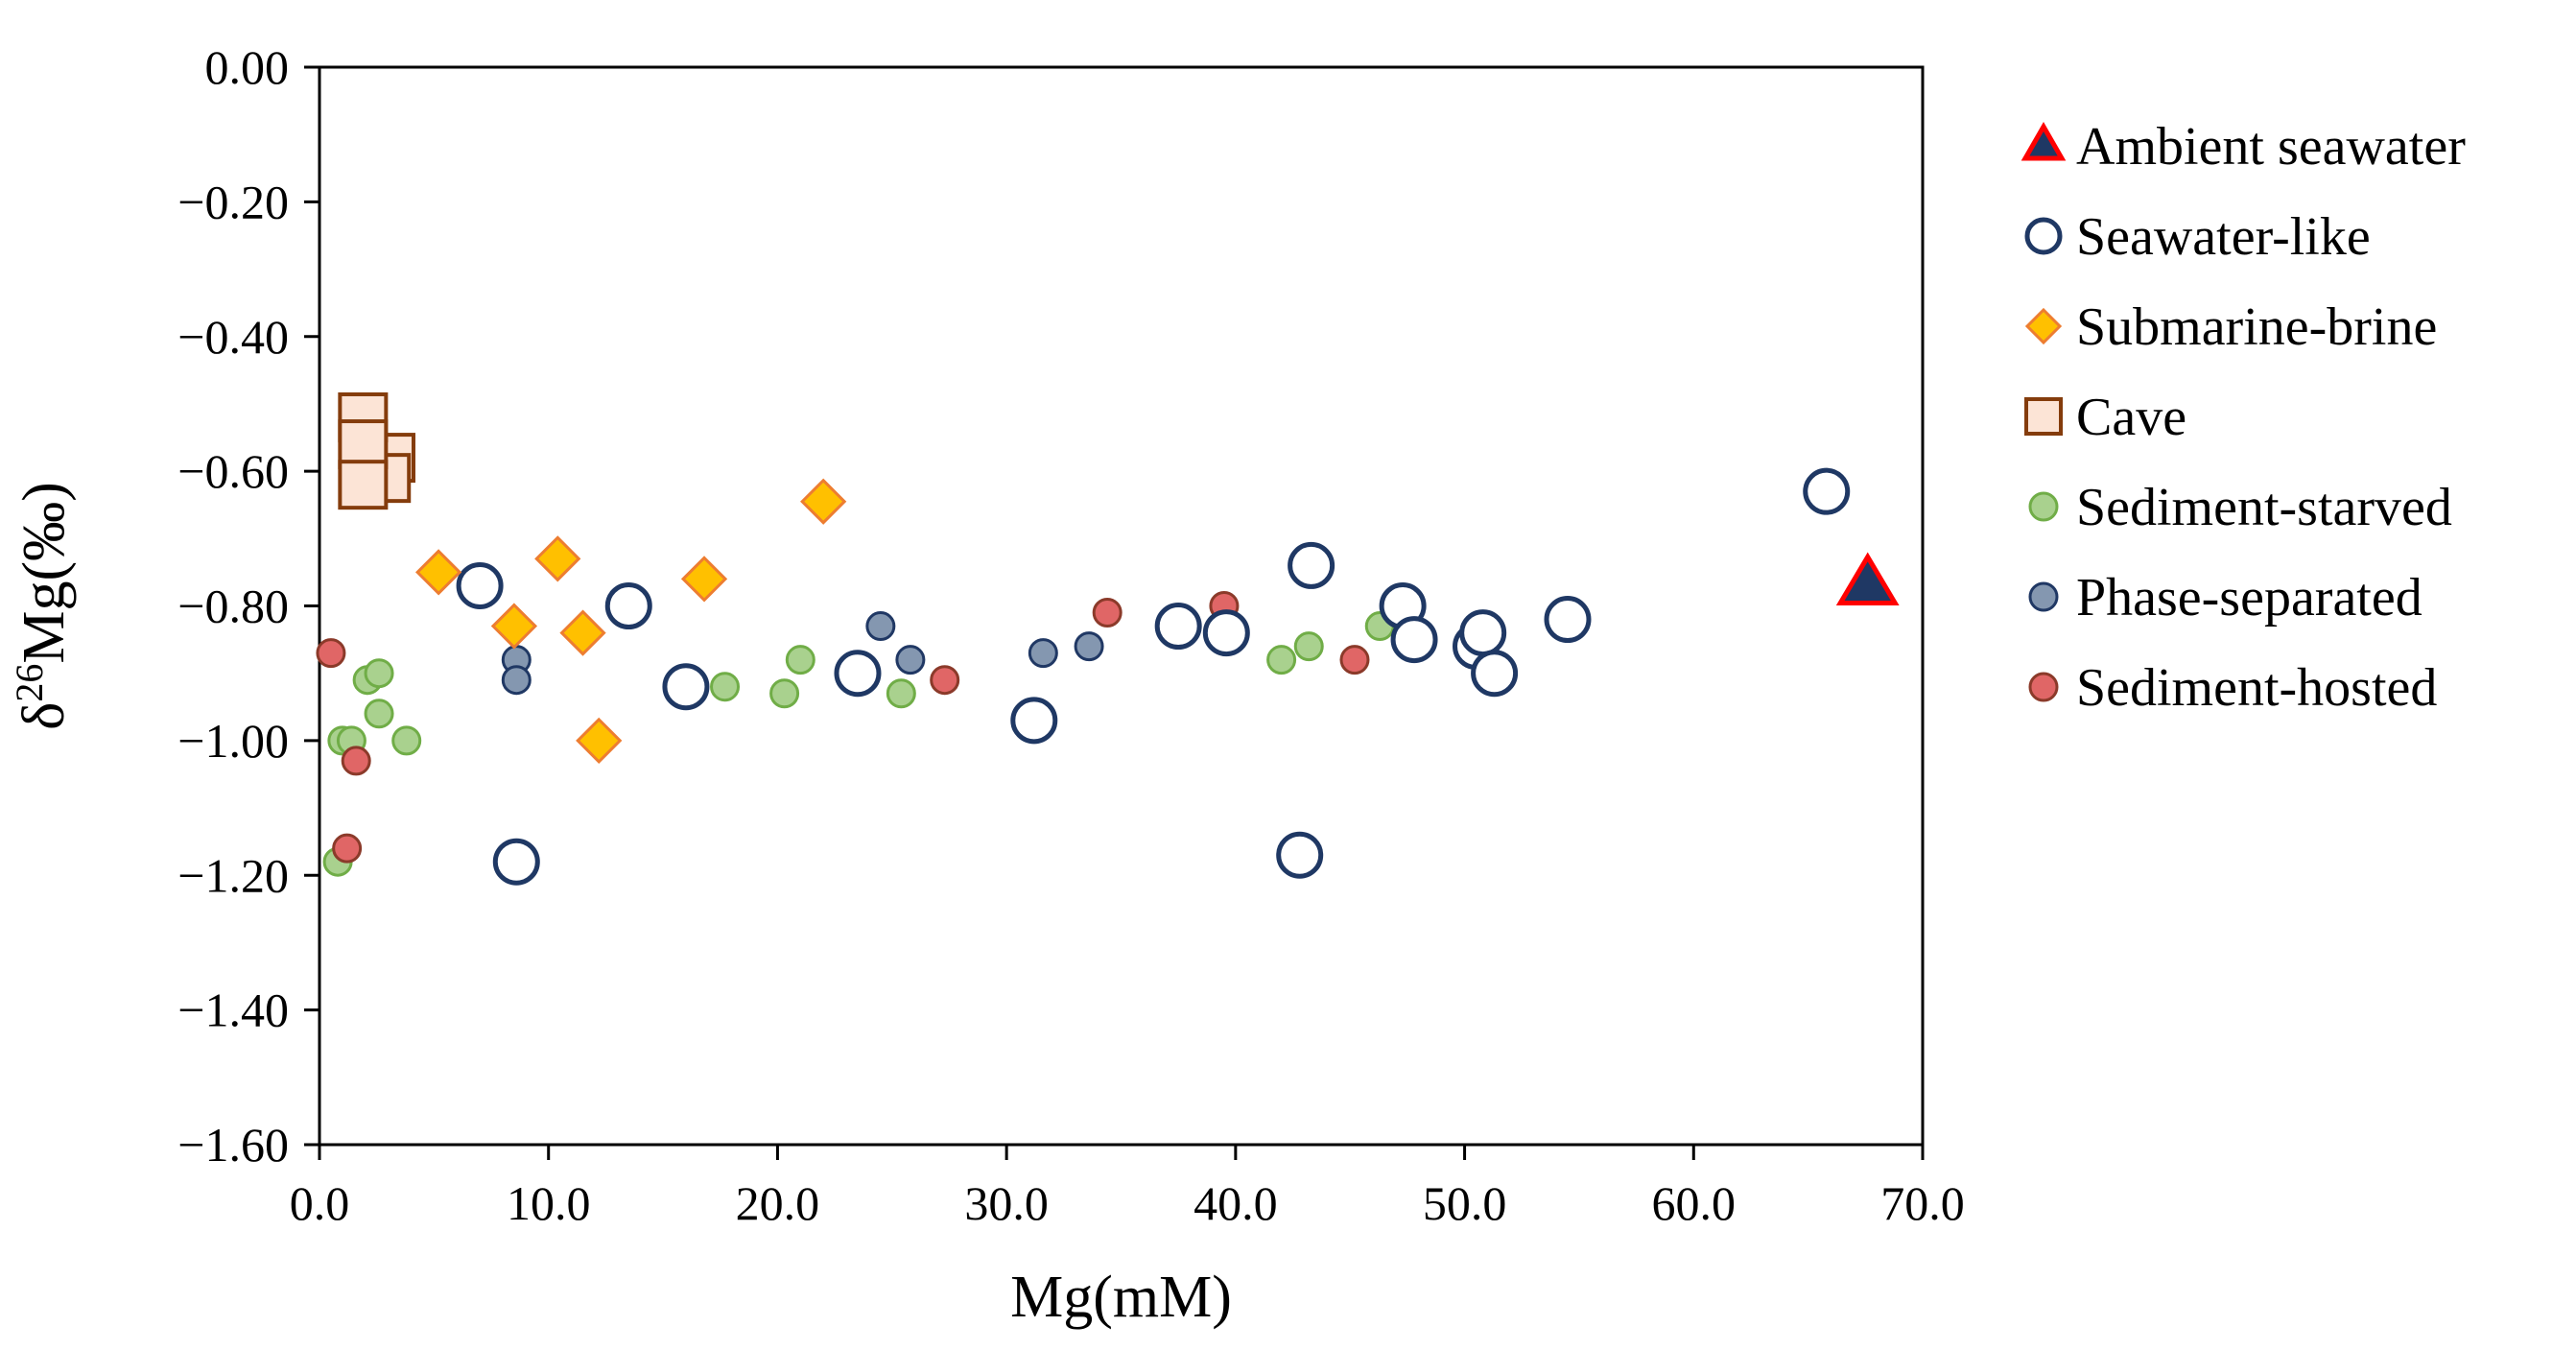 Image resolution: width=2576 pixels, height=1350 pixels. I want to click on legend-item-phase-separated: Phase-separated, so click(2225, 598).